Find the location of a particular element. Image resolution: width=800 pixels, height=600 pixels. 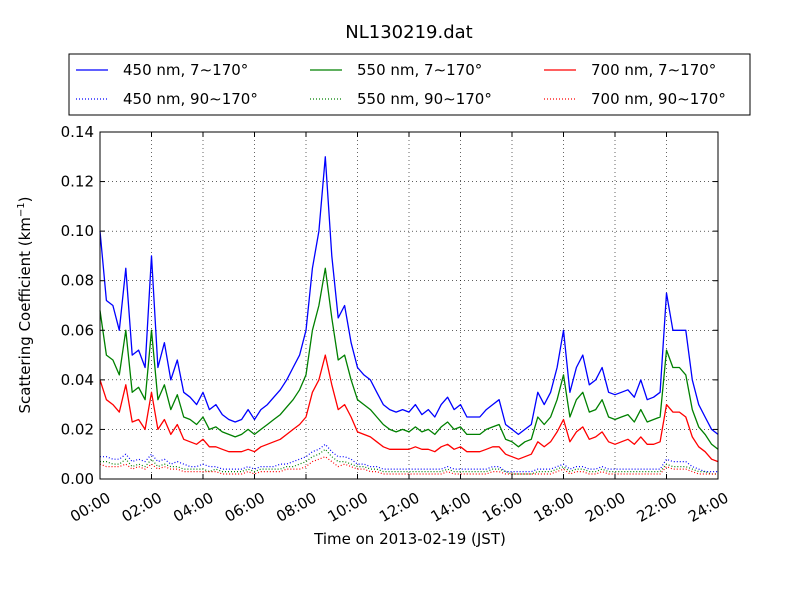

y-axis-label: Scattering Coefficient (km−1) is located at coordinates (25, 304).